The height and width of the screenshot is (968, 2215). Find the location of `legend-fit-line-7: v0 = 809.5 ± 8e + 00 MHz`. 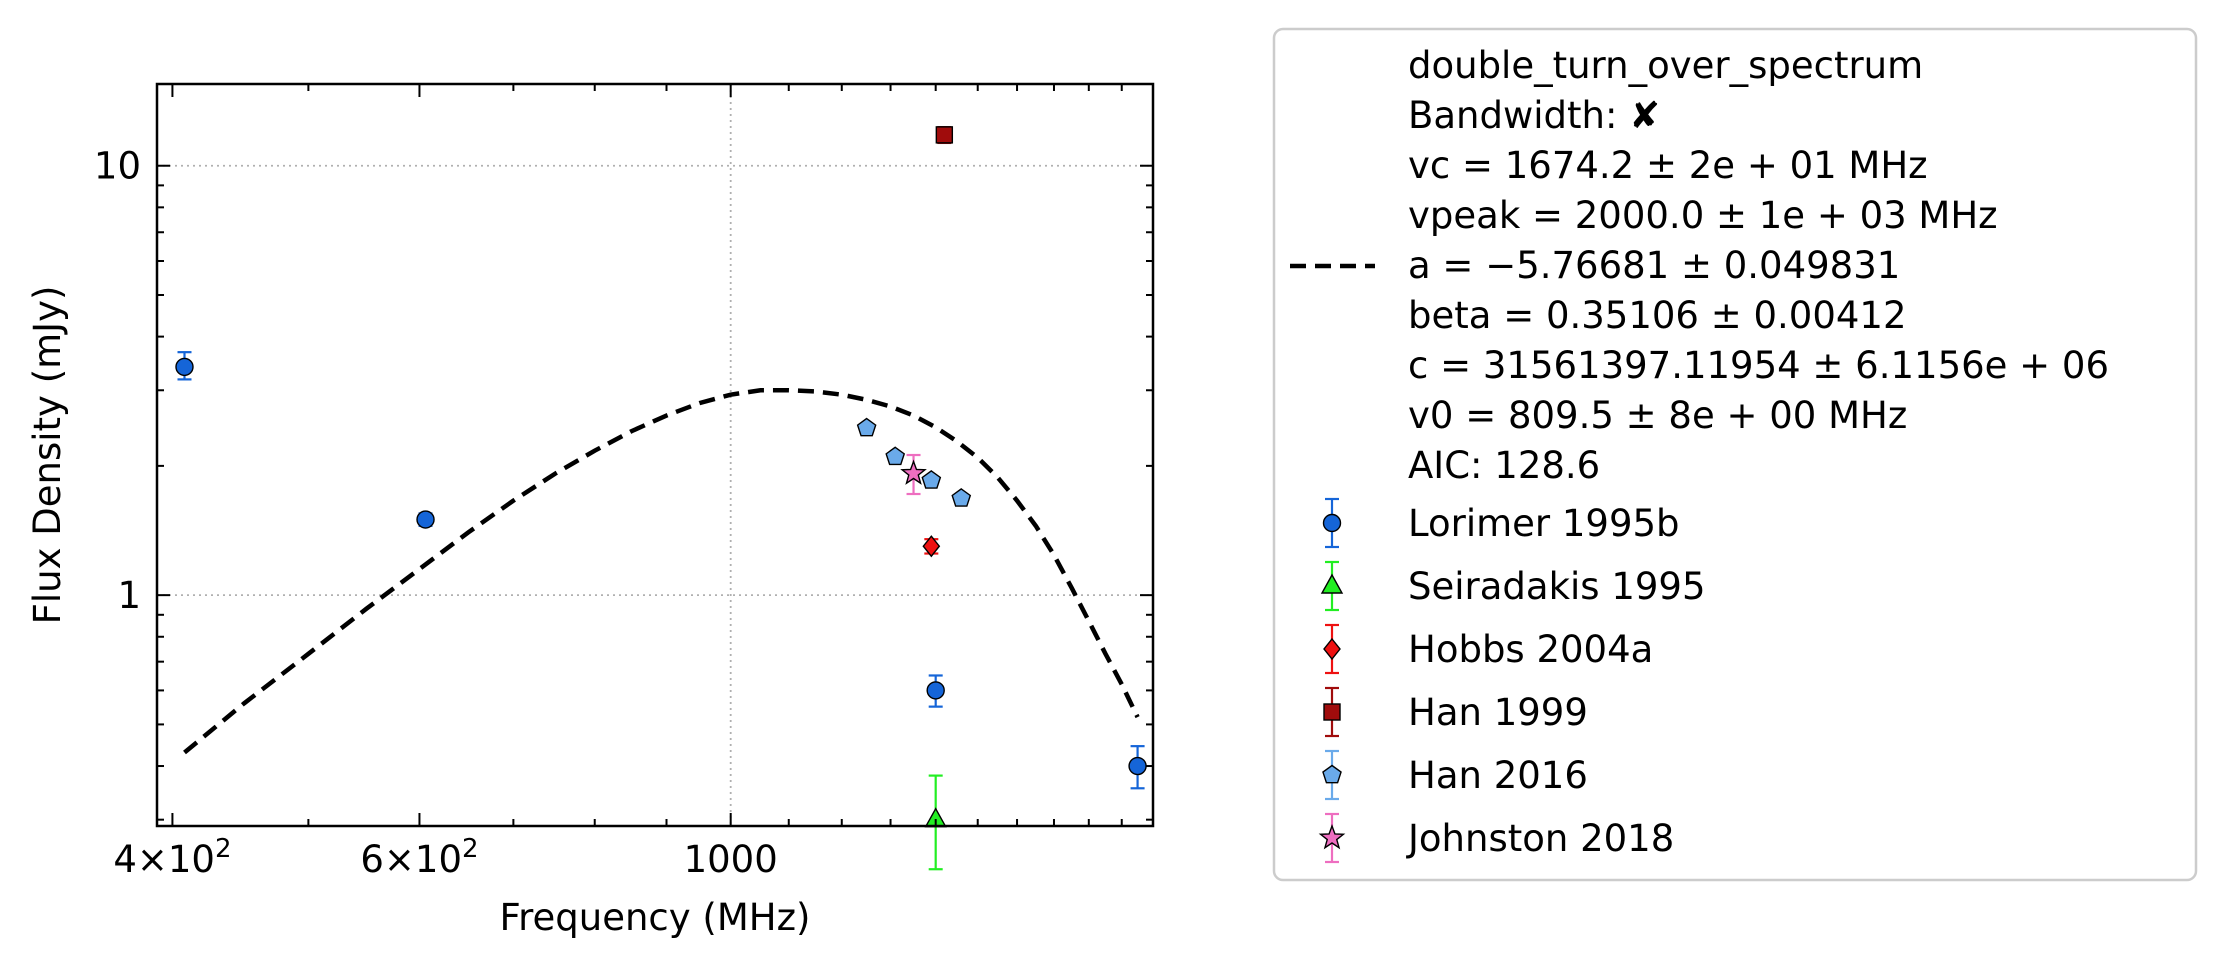

legend-fit-line-7: v0 = 809.5 ± 8e + 00 MHz is located at coordinates (1657, 415).